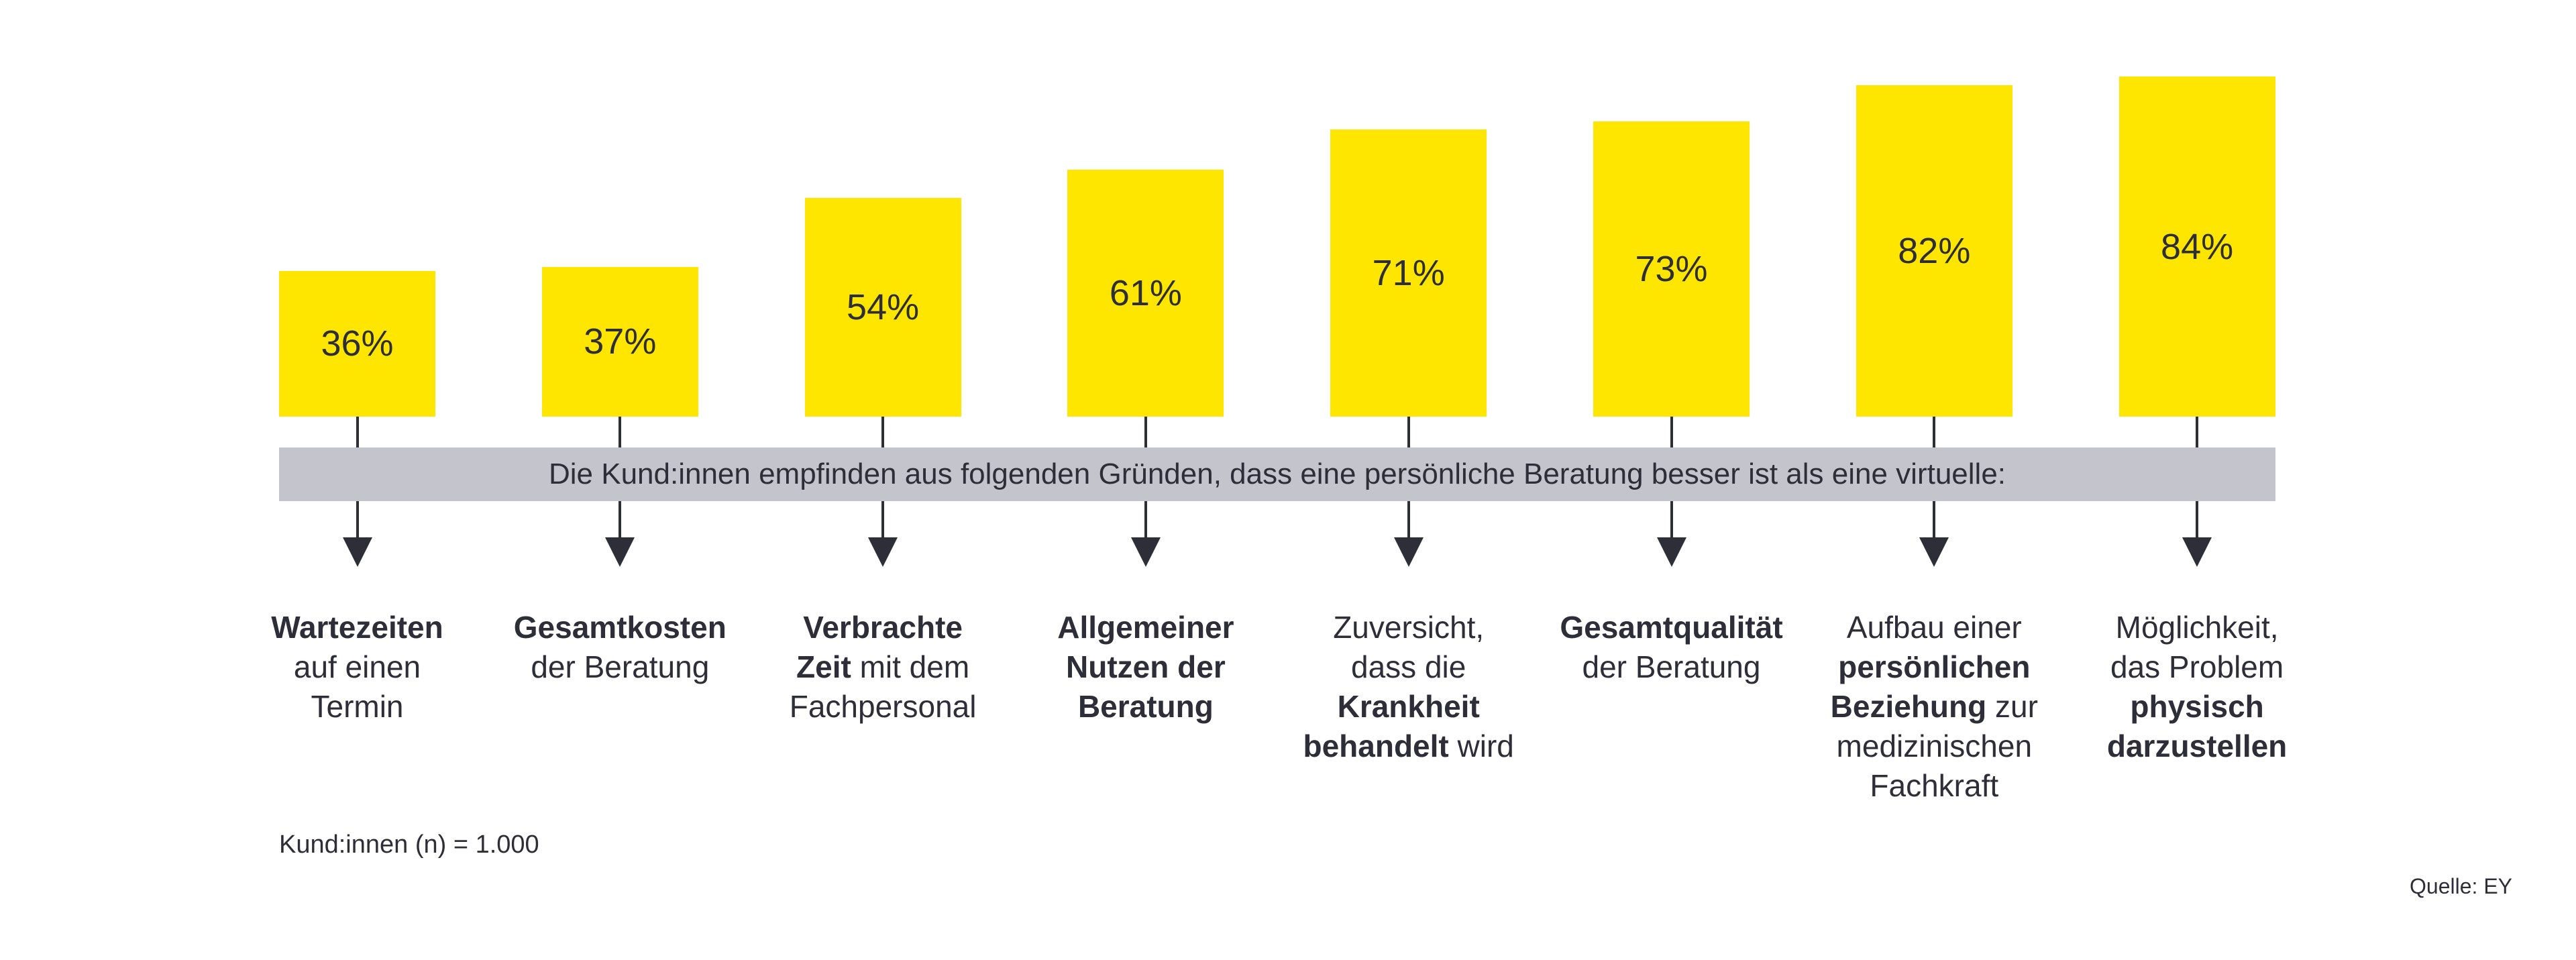 This screenshot has height=960, width=2576. Describe the element at coordinates (409, 845) in the screenshot. I see `sample-size-note: Kund:innen (n) = 1.000` at that location.